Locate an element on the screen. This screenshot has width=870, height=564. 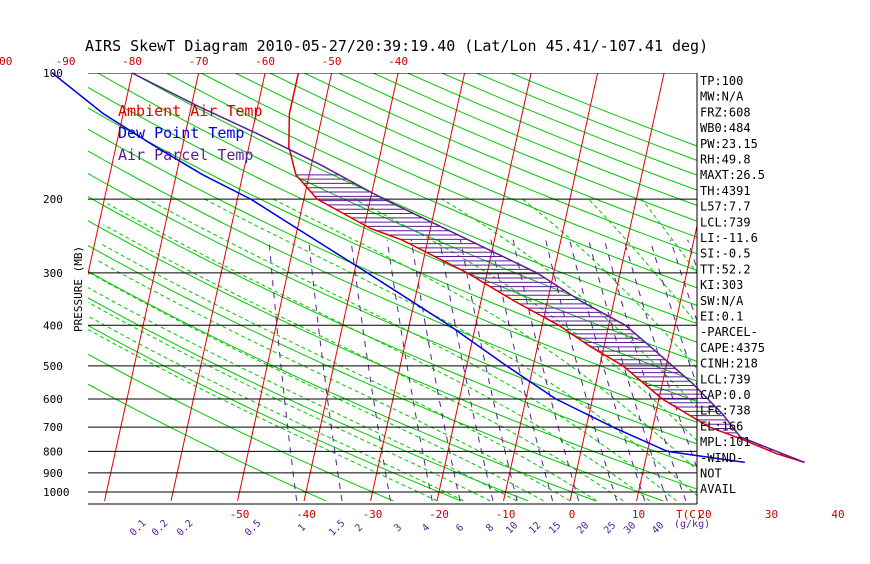
mixing-ratio-label: 1 is located at coordinates (302, 528).